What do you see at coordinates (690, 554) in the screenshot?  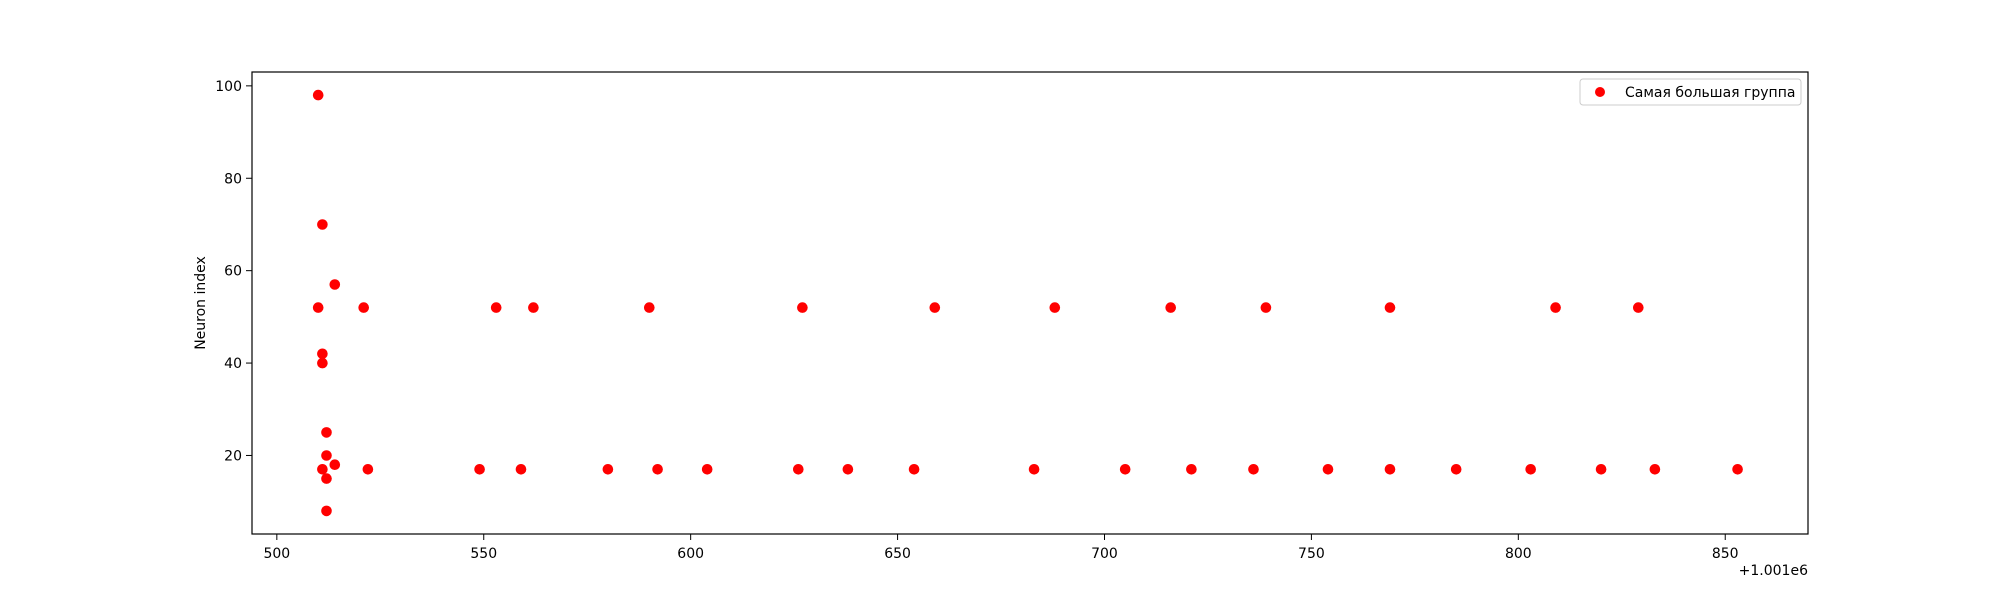 I see `x-tick-label: 600` at bounding box center [690, 554].